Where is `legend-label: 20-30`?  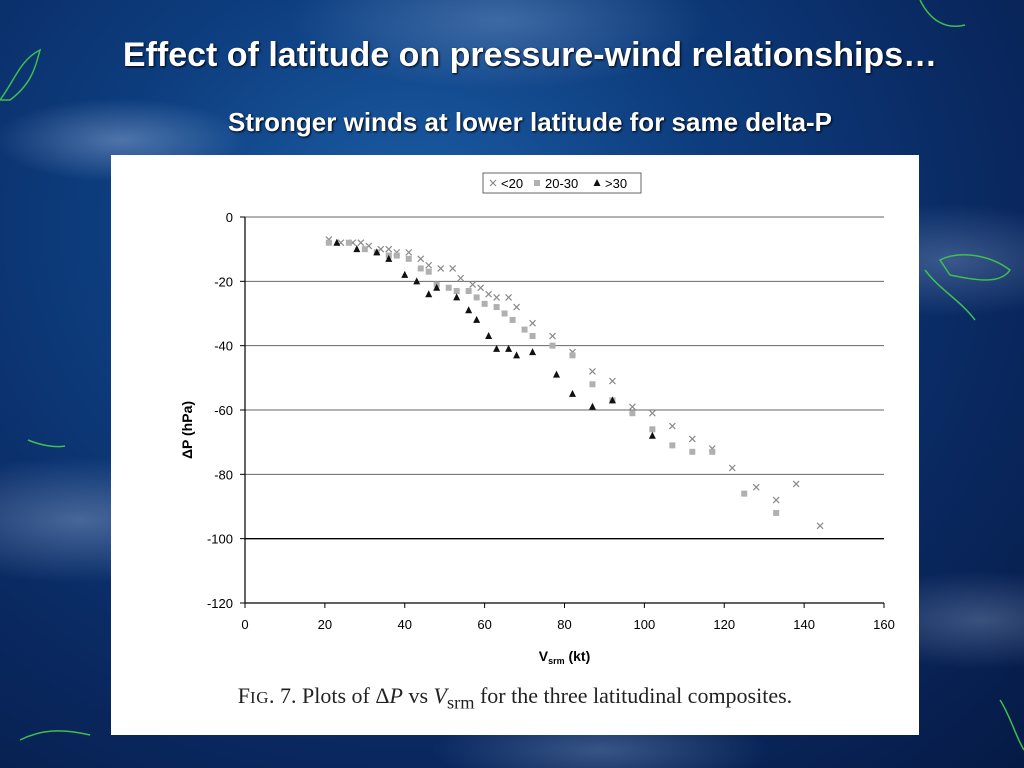
legend-label: 20-30 is located at coordinates (561, 183).